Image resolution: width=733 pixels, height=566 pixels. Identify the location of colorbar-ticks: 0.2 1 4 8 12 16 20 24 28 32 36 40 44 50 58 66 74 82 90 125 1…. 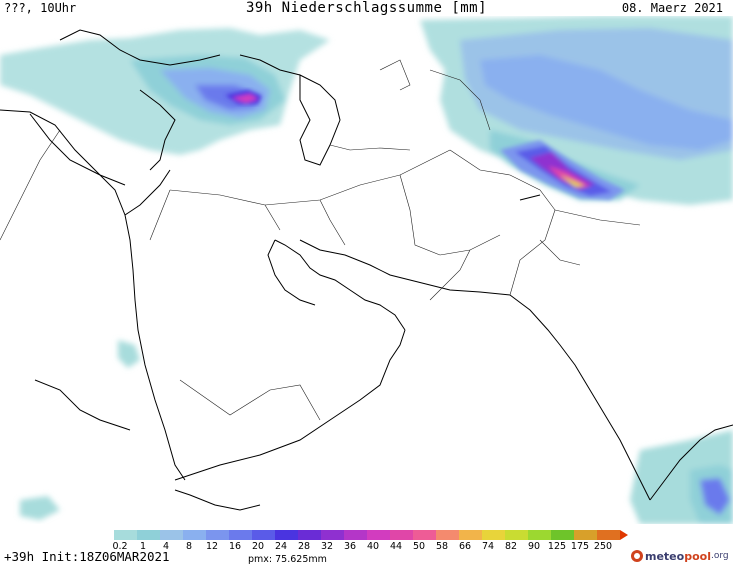
(366, 547).